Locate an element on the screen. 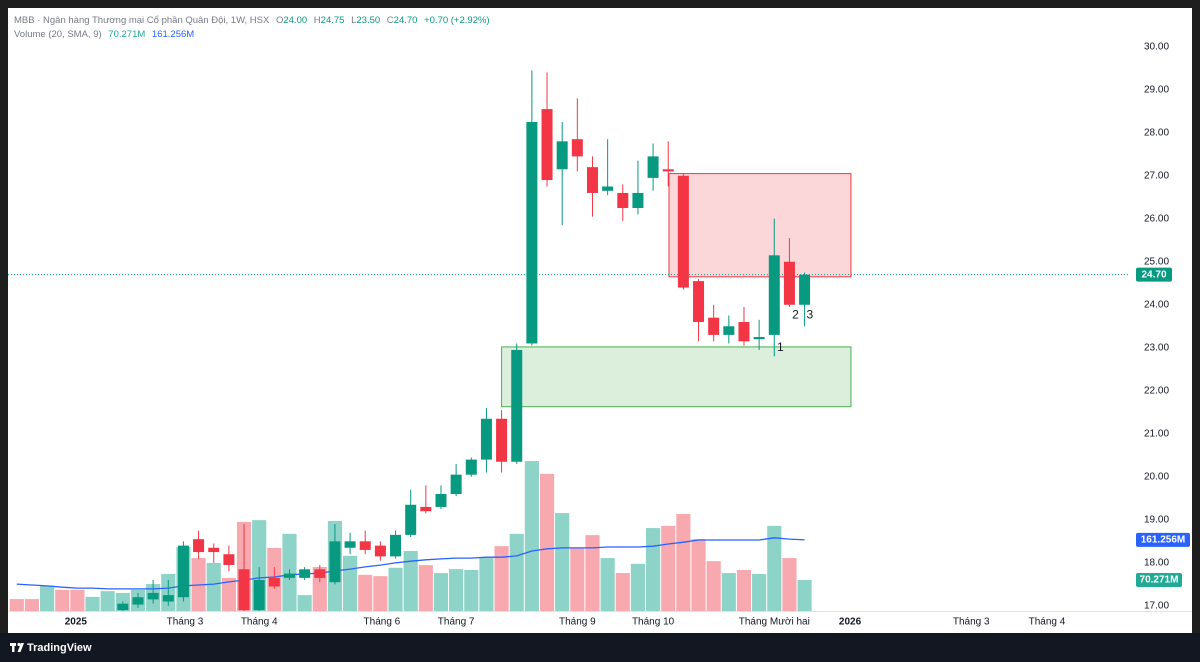 This screenshot has height=662, width=1200. y-tick-label: 21.00 is located at coordinates (1156, 433).